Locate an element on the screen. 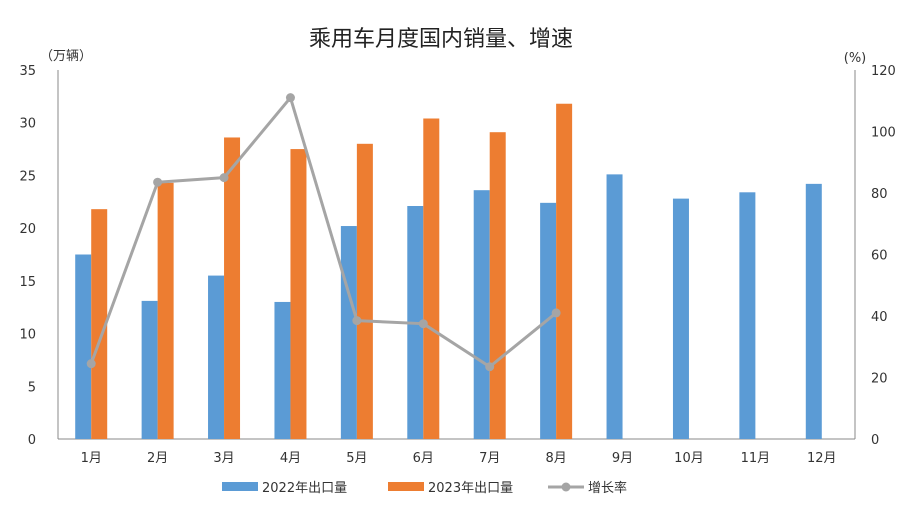  right-axis-tick-label: 80 is located at coordinates (879, 194).